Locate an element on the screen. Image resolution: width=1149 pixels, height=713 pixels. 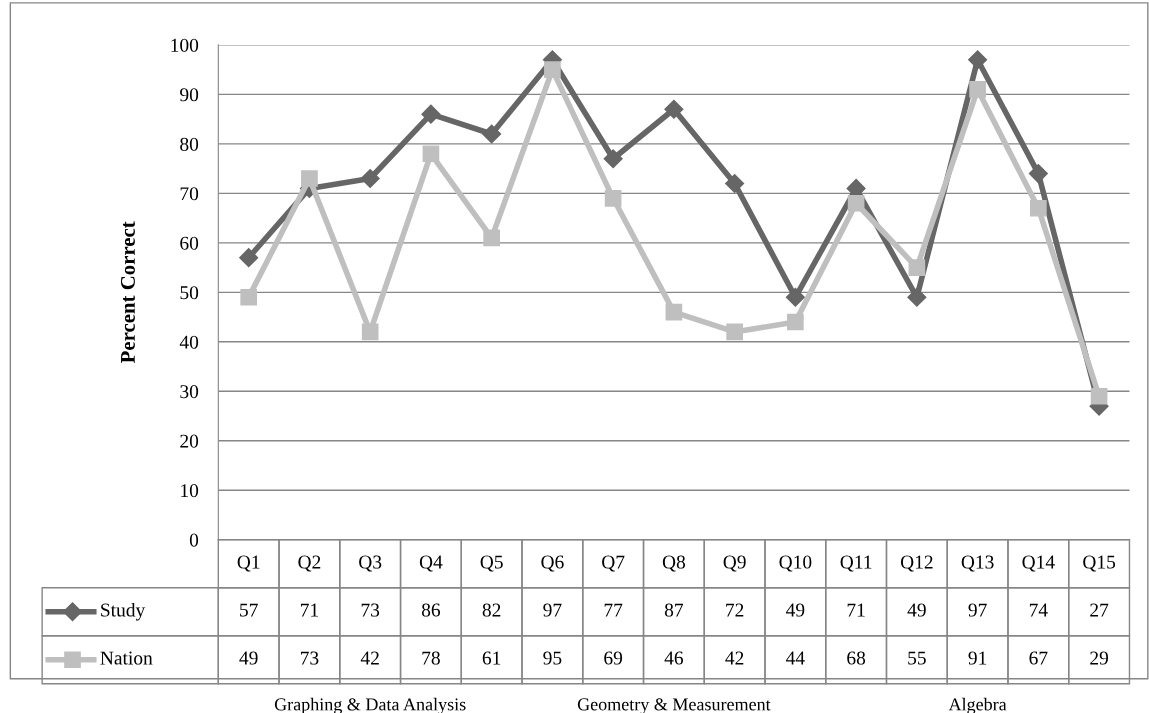
data-label: 86 is located at coordinates (431, 610).